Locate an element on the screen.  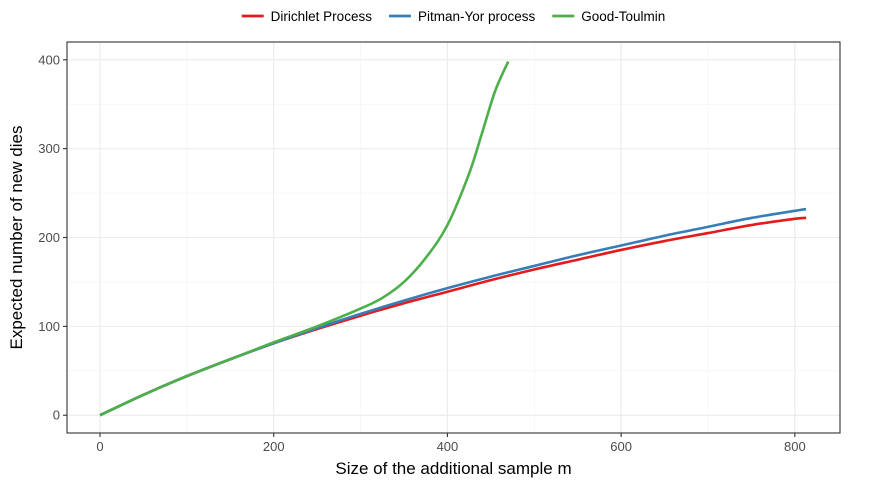
x-tick-label: 0 is located at coordinates (99, 446).